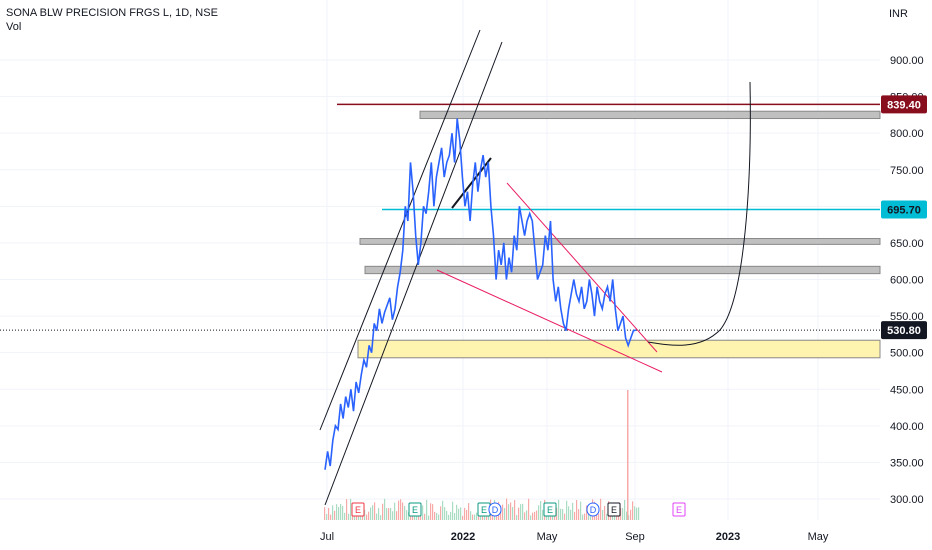 The height and width of the screenshot is (550, 932). Describe the element at coordinates (549, 321) in the screenshot. I see `wedge-lower-line` at that location.